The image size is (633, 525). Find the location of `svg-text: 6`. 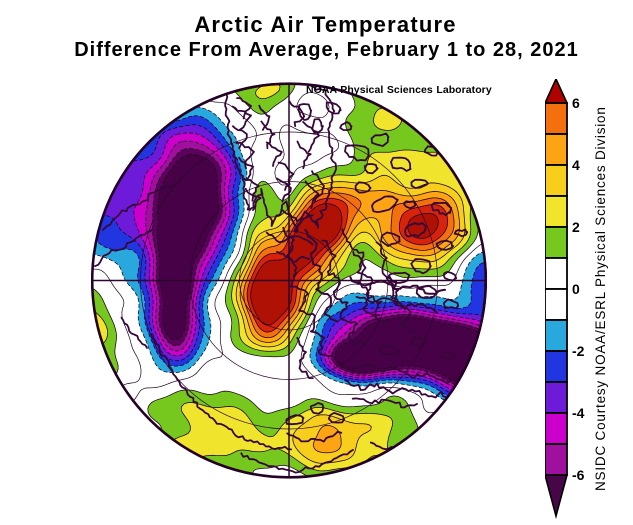

svg-text: 6 is located at coordinates (576, 103).